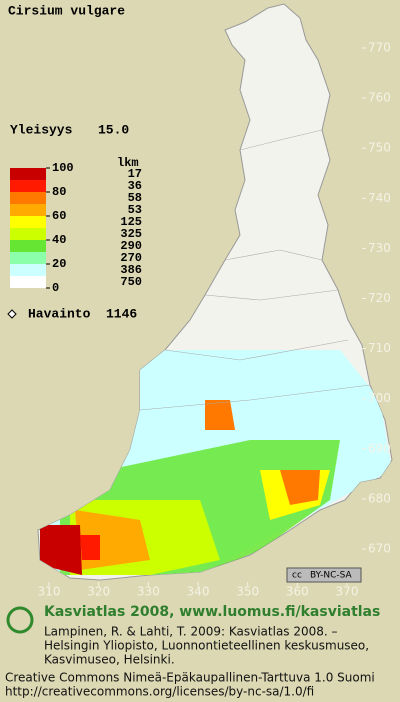 This screenshot has height=702, width=400. Describe the element at coordinates (379, 298) in the screenshot. I see `northing-tick-label: 720` at that location.